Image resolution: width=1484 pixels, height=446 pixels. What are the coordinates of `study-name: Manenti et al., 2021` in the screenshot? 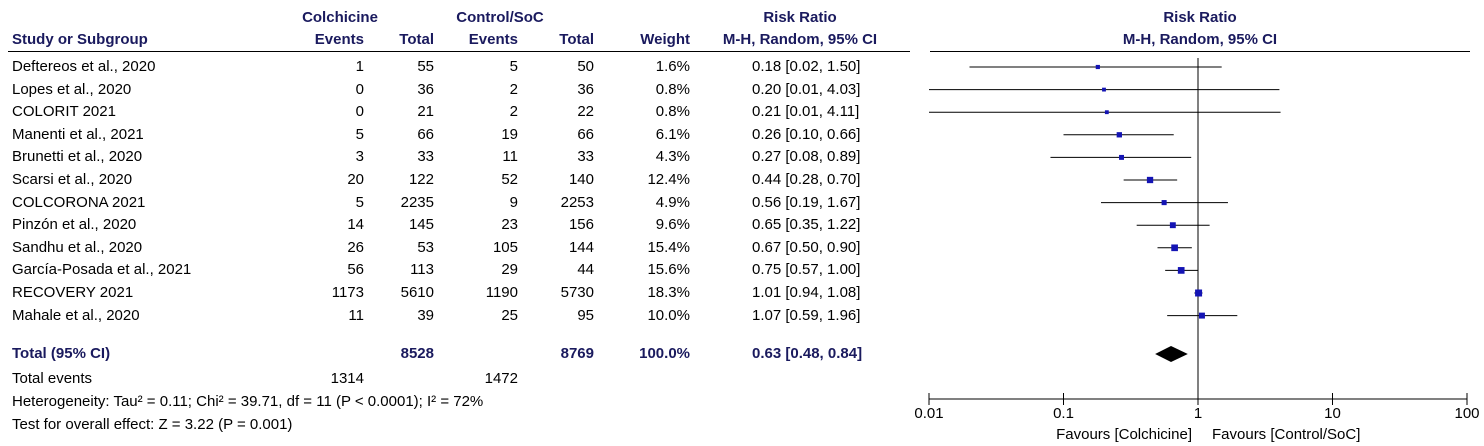 It's located at (78, 134).